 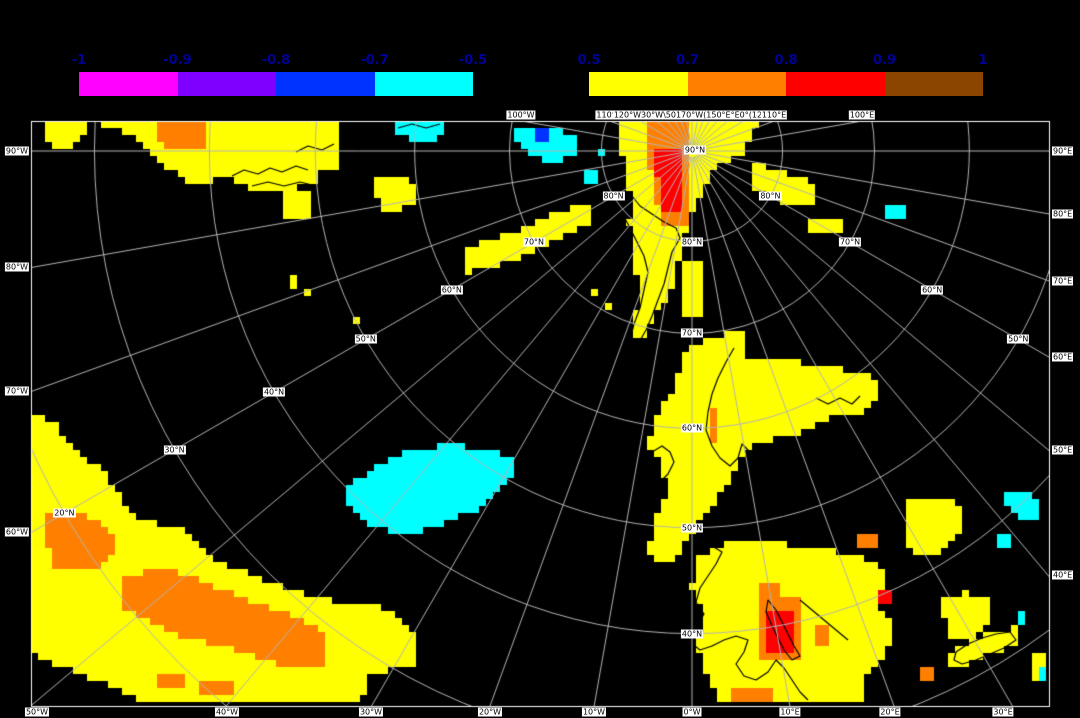 I want to click on colorbar-tick-label: -0.5, so click(x=473, y=60).